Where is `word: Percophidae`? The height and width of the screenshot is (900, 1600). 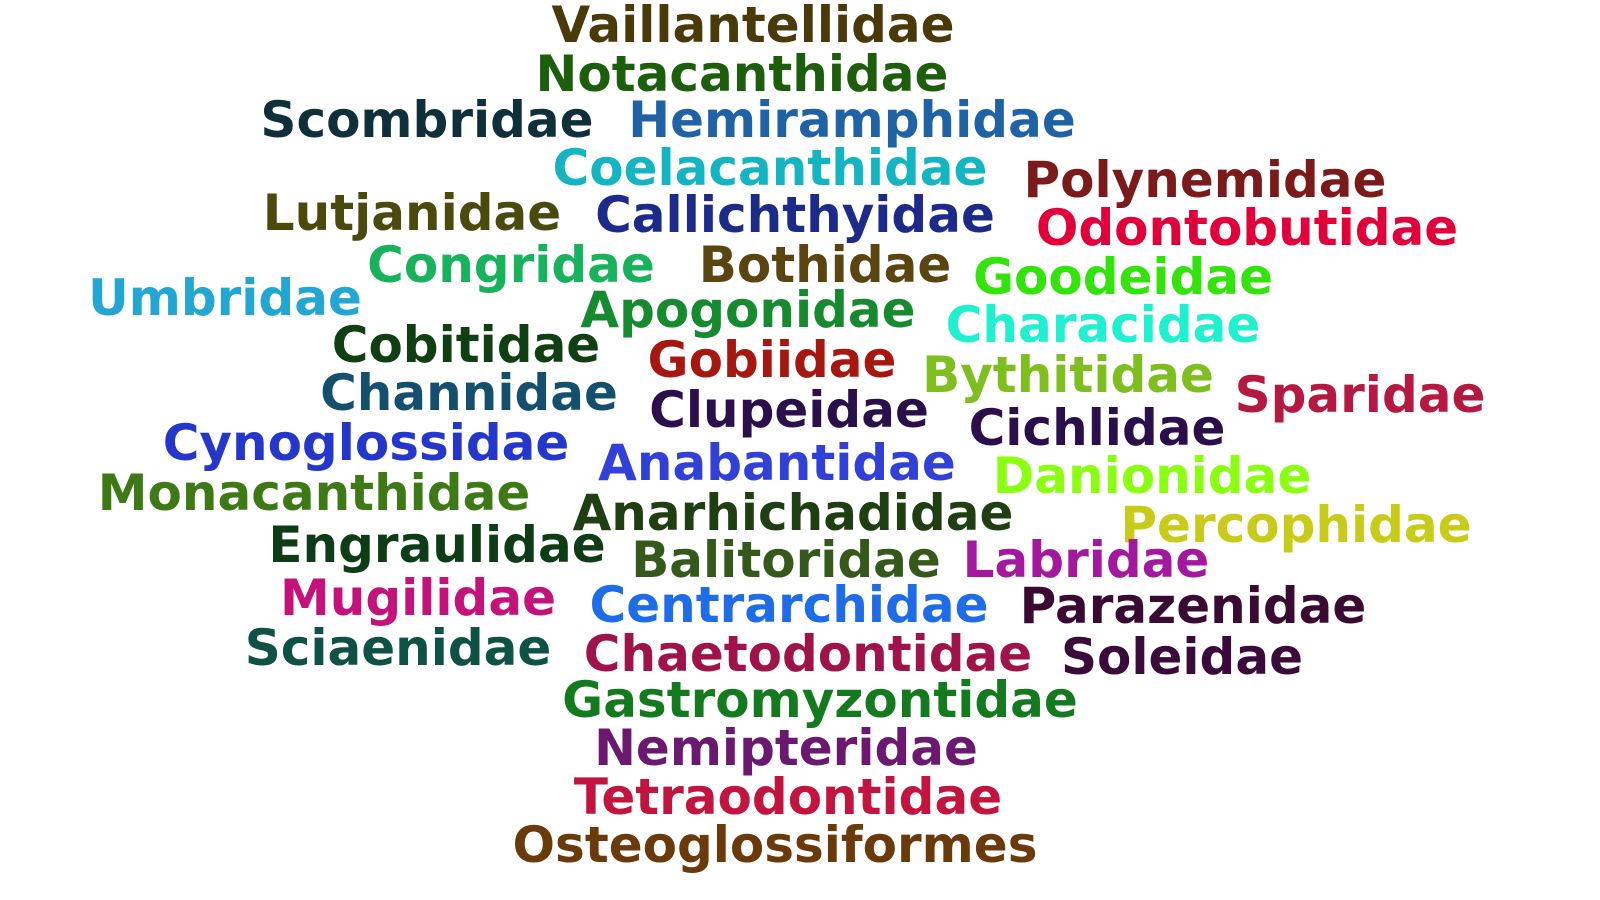
word: Percophidae is located at coordinates (1296, 525).